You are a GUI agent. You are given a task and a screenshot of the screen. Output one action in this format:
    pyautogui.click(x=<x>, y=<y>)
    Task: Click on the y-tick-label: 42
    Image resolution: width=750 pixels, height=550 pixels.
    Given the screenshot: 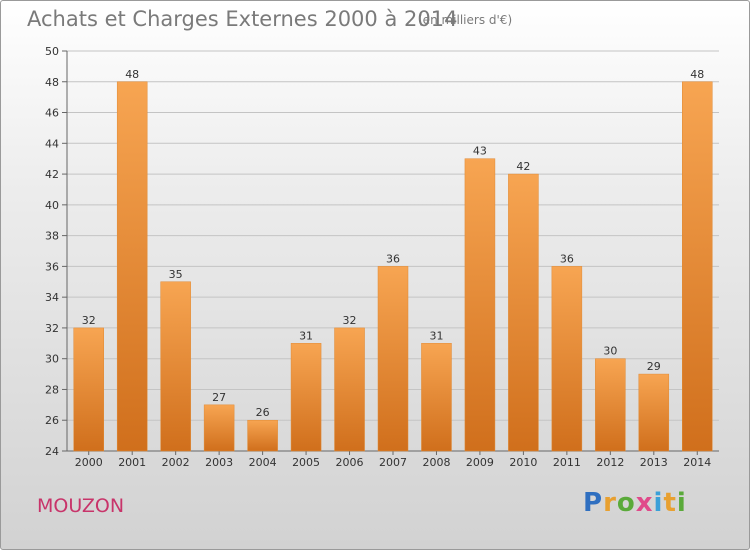 What is the action you would take?
    pyautogui.click(x=52, y=174)
    